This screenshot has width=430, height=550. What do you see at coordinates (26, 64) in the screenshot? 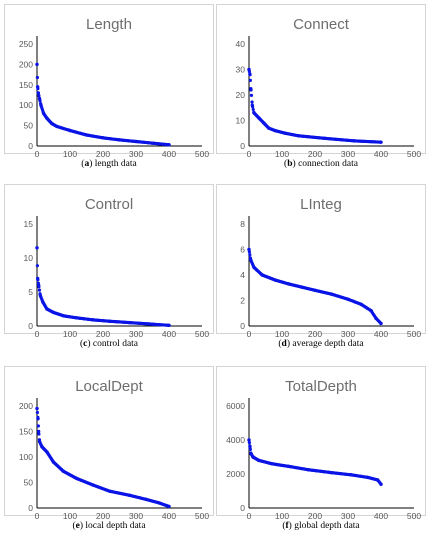
I see `y-tick-label: 200` at bounding box center [26, 64].